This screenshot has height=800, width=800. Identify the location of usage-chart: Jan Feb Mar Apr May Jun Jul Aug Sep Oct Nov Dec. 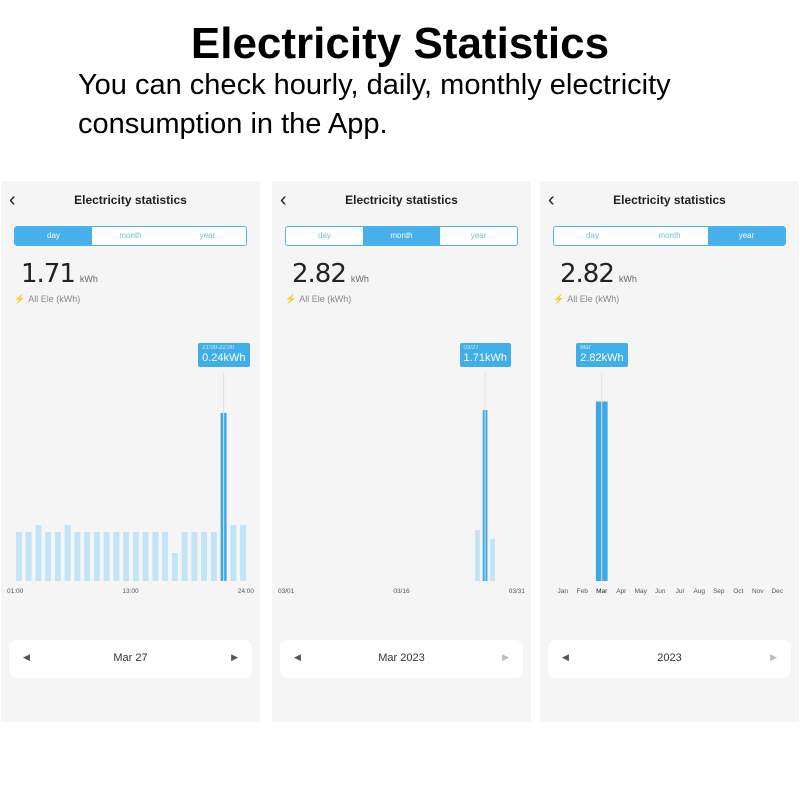
(669, 456).